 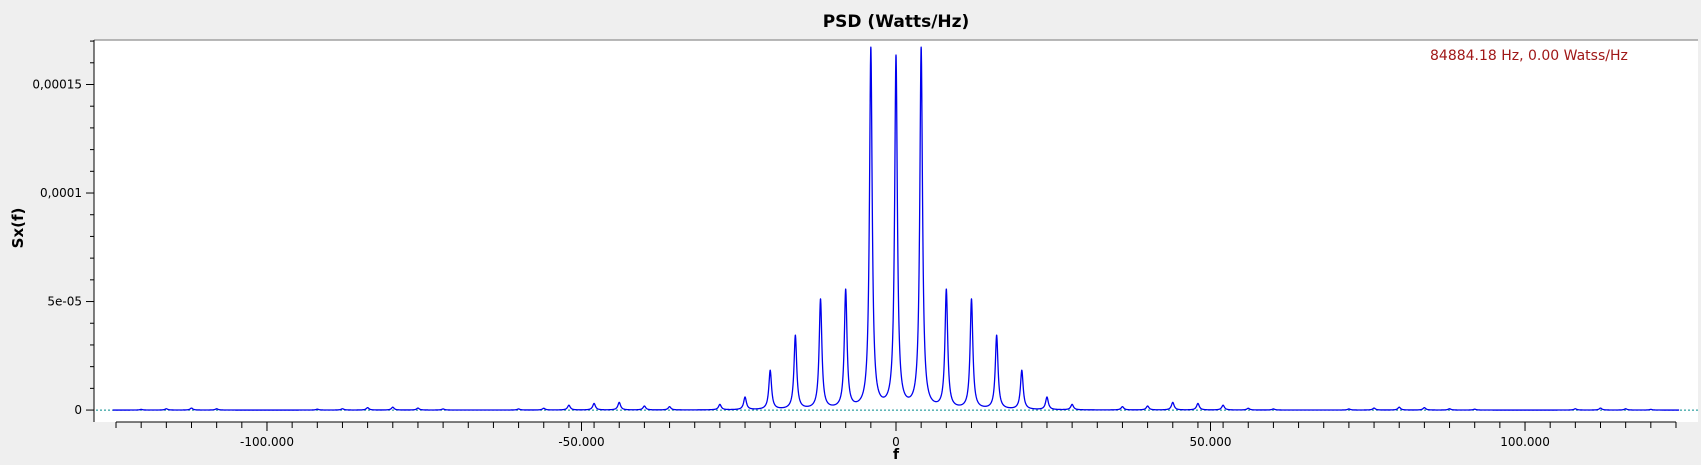 What do you see at coordinates (1525, 442) in the screenshot?
I see `x-tick-label: 100.000` at bounding box center [1525, 442].